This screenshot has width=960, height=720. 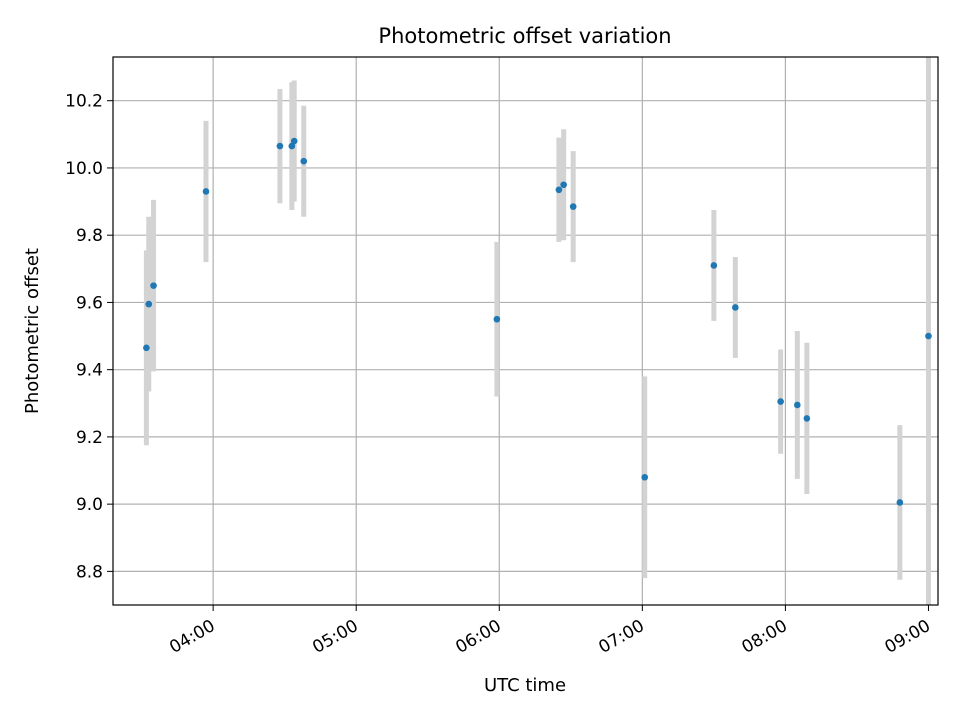 I want to click on x-tick-label: 08:00, so click(x=764, y=637).